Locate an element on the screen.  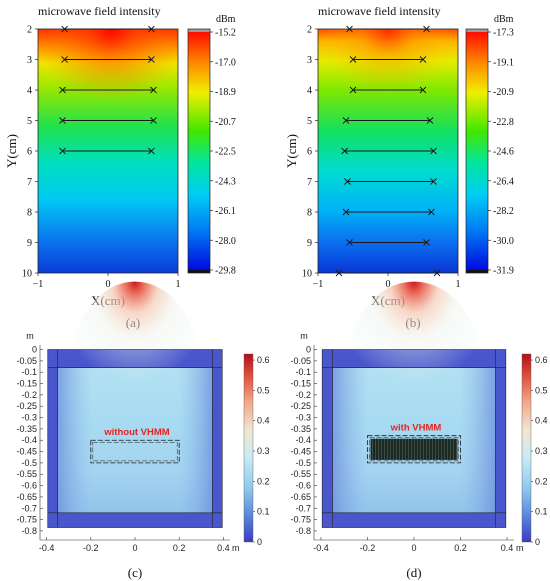
colorbar-tick-label: -24.6 is located at coordinates (503, 152).